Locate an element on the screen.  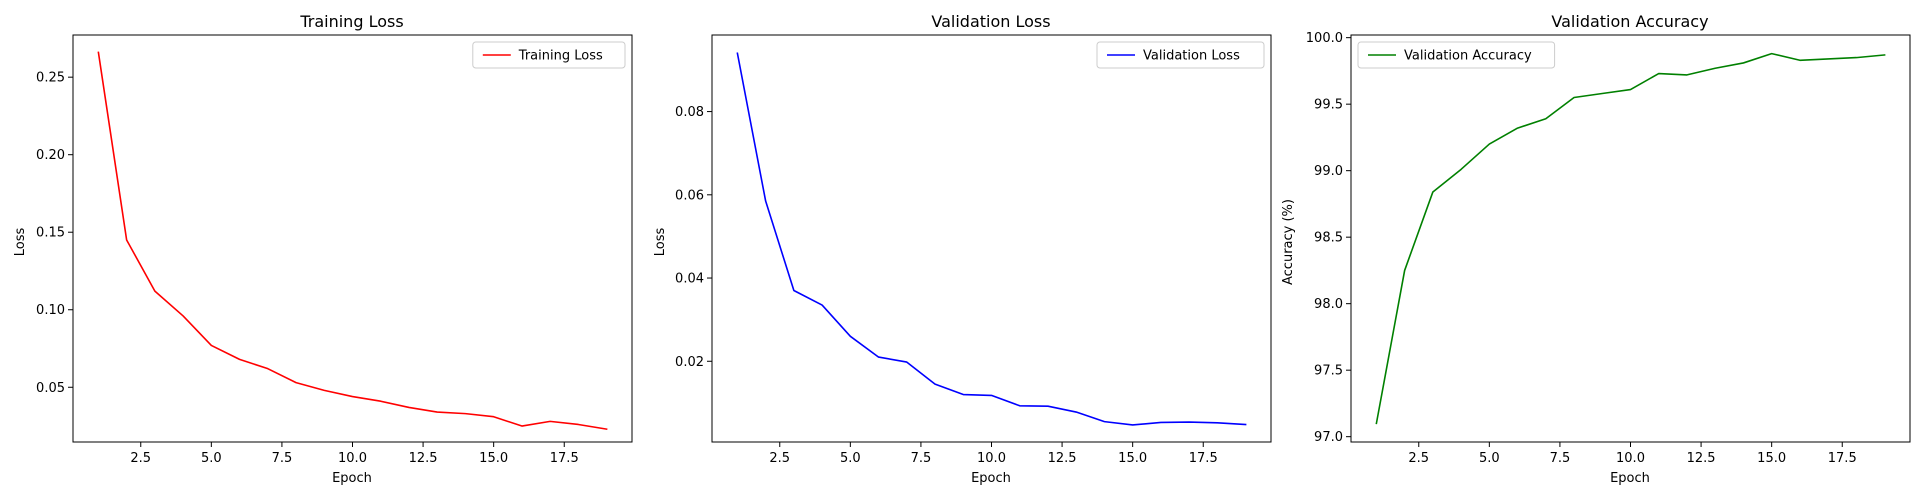
y-tick-label: 97.0 is located at coordinates (1328, 437).